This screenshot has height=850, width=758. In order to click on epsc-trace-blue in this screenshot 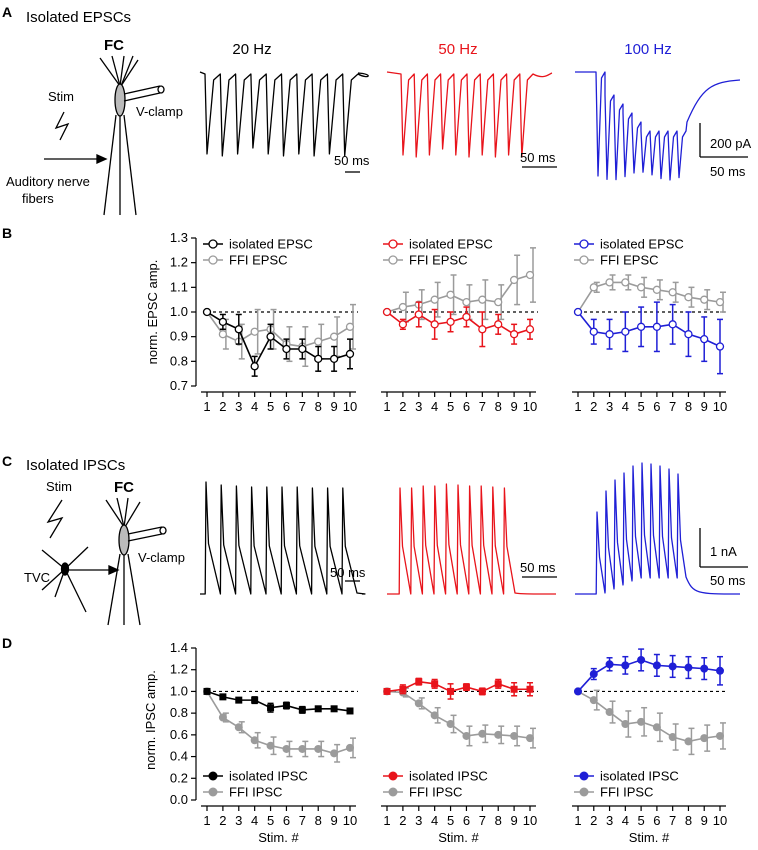, I will do `click(658, 126)`.